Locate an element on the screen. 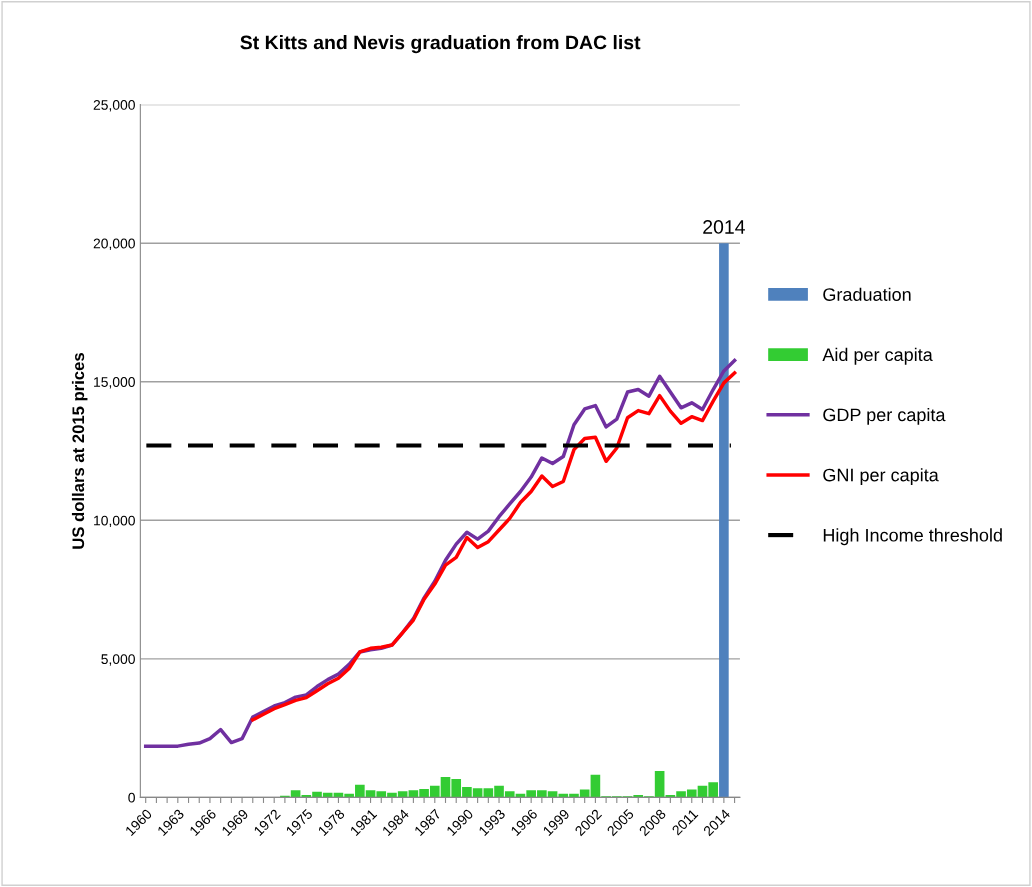  legend-label: Aid per capita is located at coordinates (877, 356).